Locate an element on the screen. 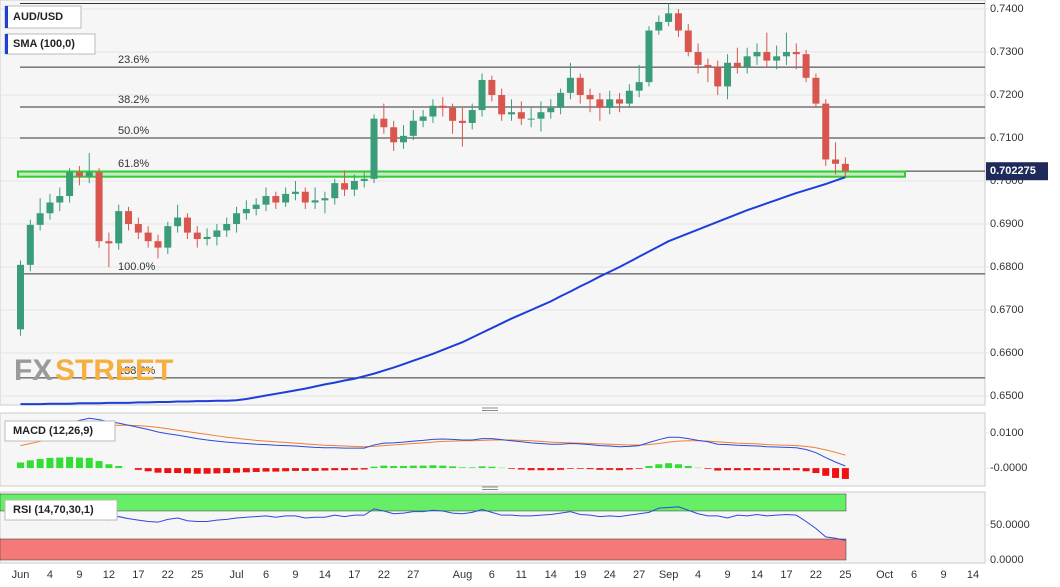 This screenshot has width=1060, height=587. overbought-band is located at coordinates (423, 502).